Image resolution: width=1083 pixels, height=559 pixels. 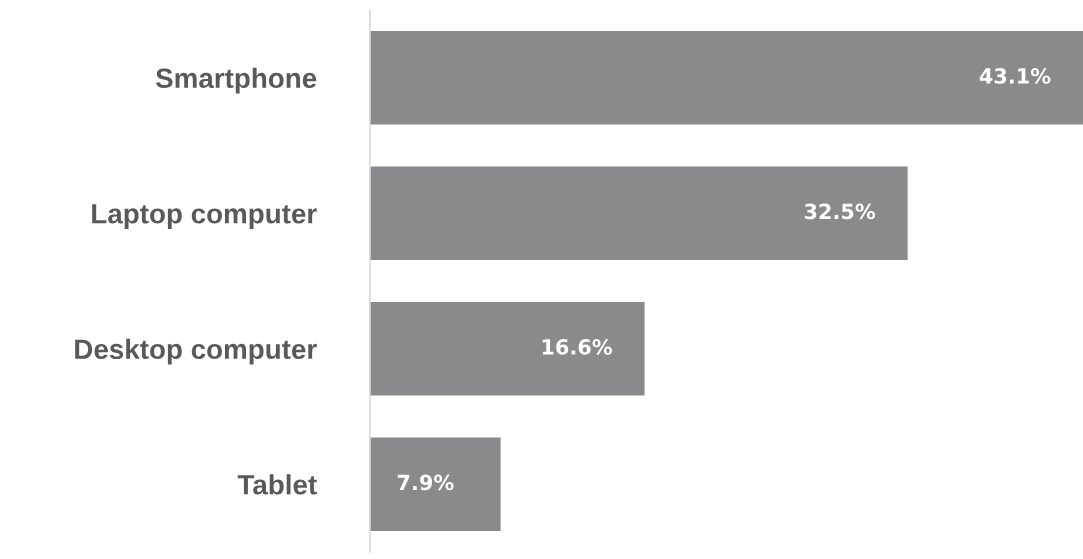 I want to click on y-tick-label: Tablet, so click(x=277, y=484).